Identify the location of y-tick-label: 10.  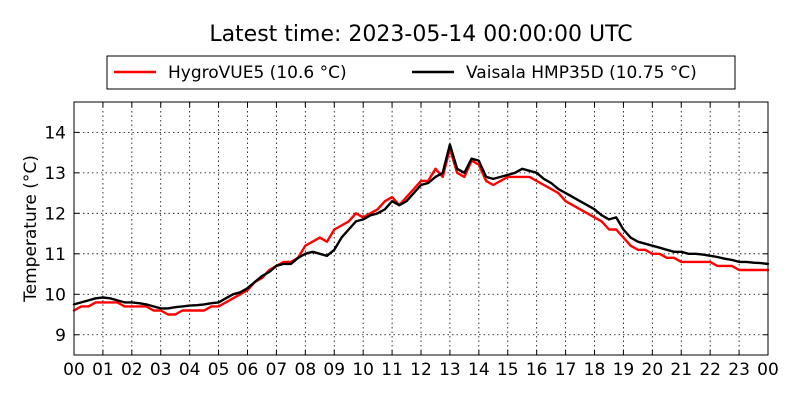
(55, 295).